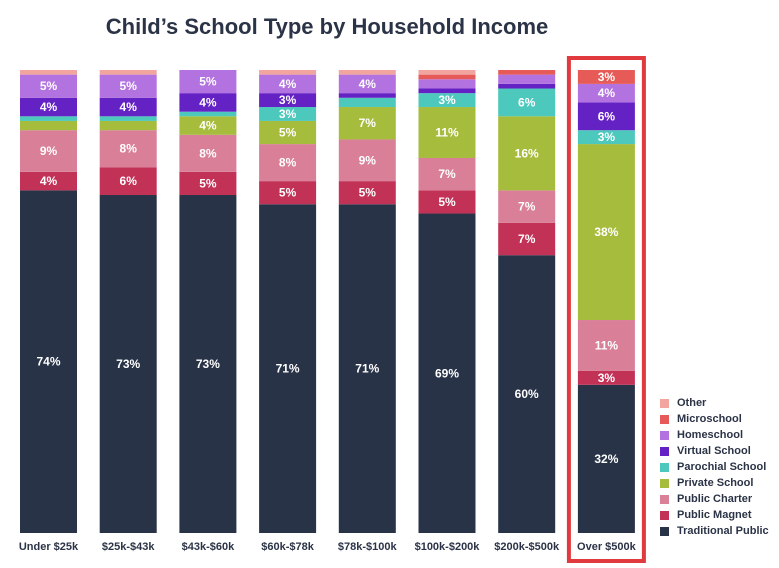  I want to click on data-label: 73%, so click(208, 364).